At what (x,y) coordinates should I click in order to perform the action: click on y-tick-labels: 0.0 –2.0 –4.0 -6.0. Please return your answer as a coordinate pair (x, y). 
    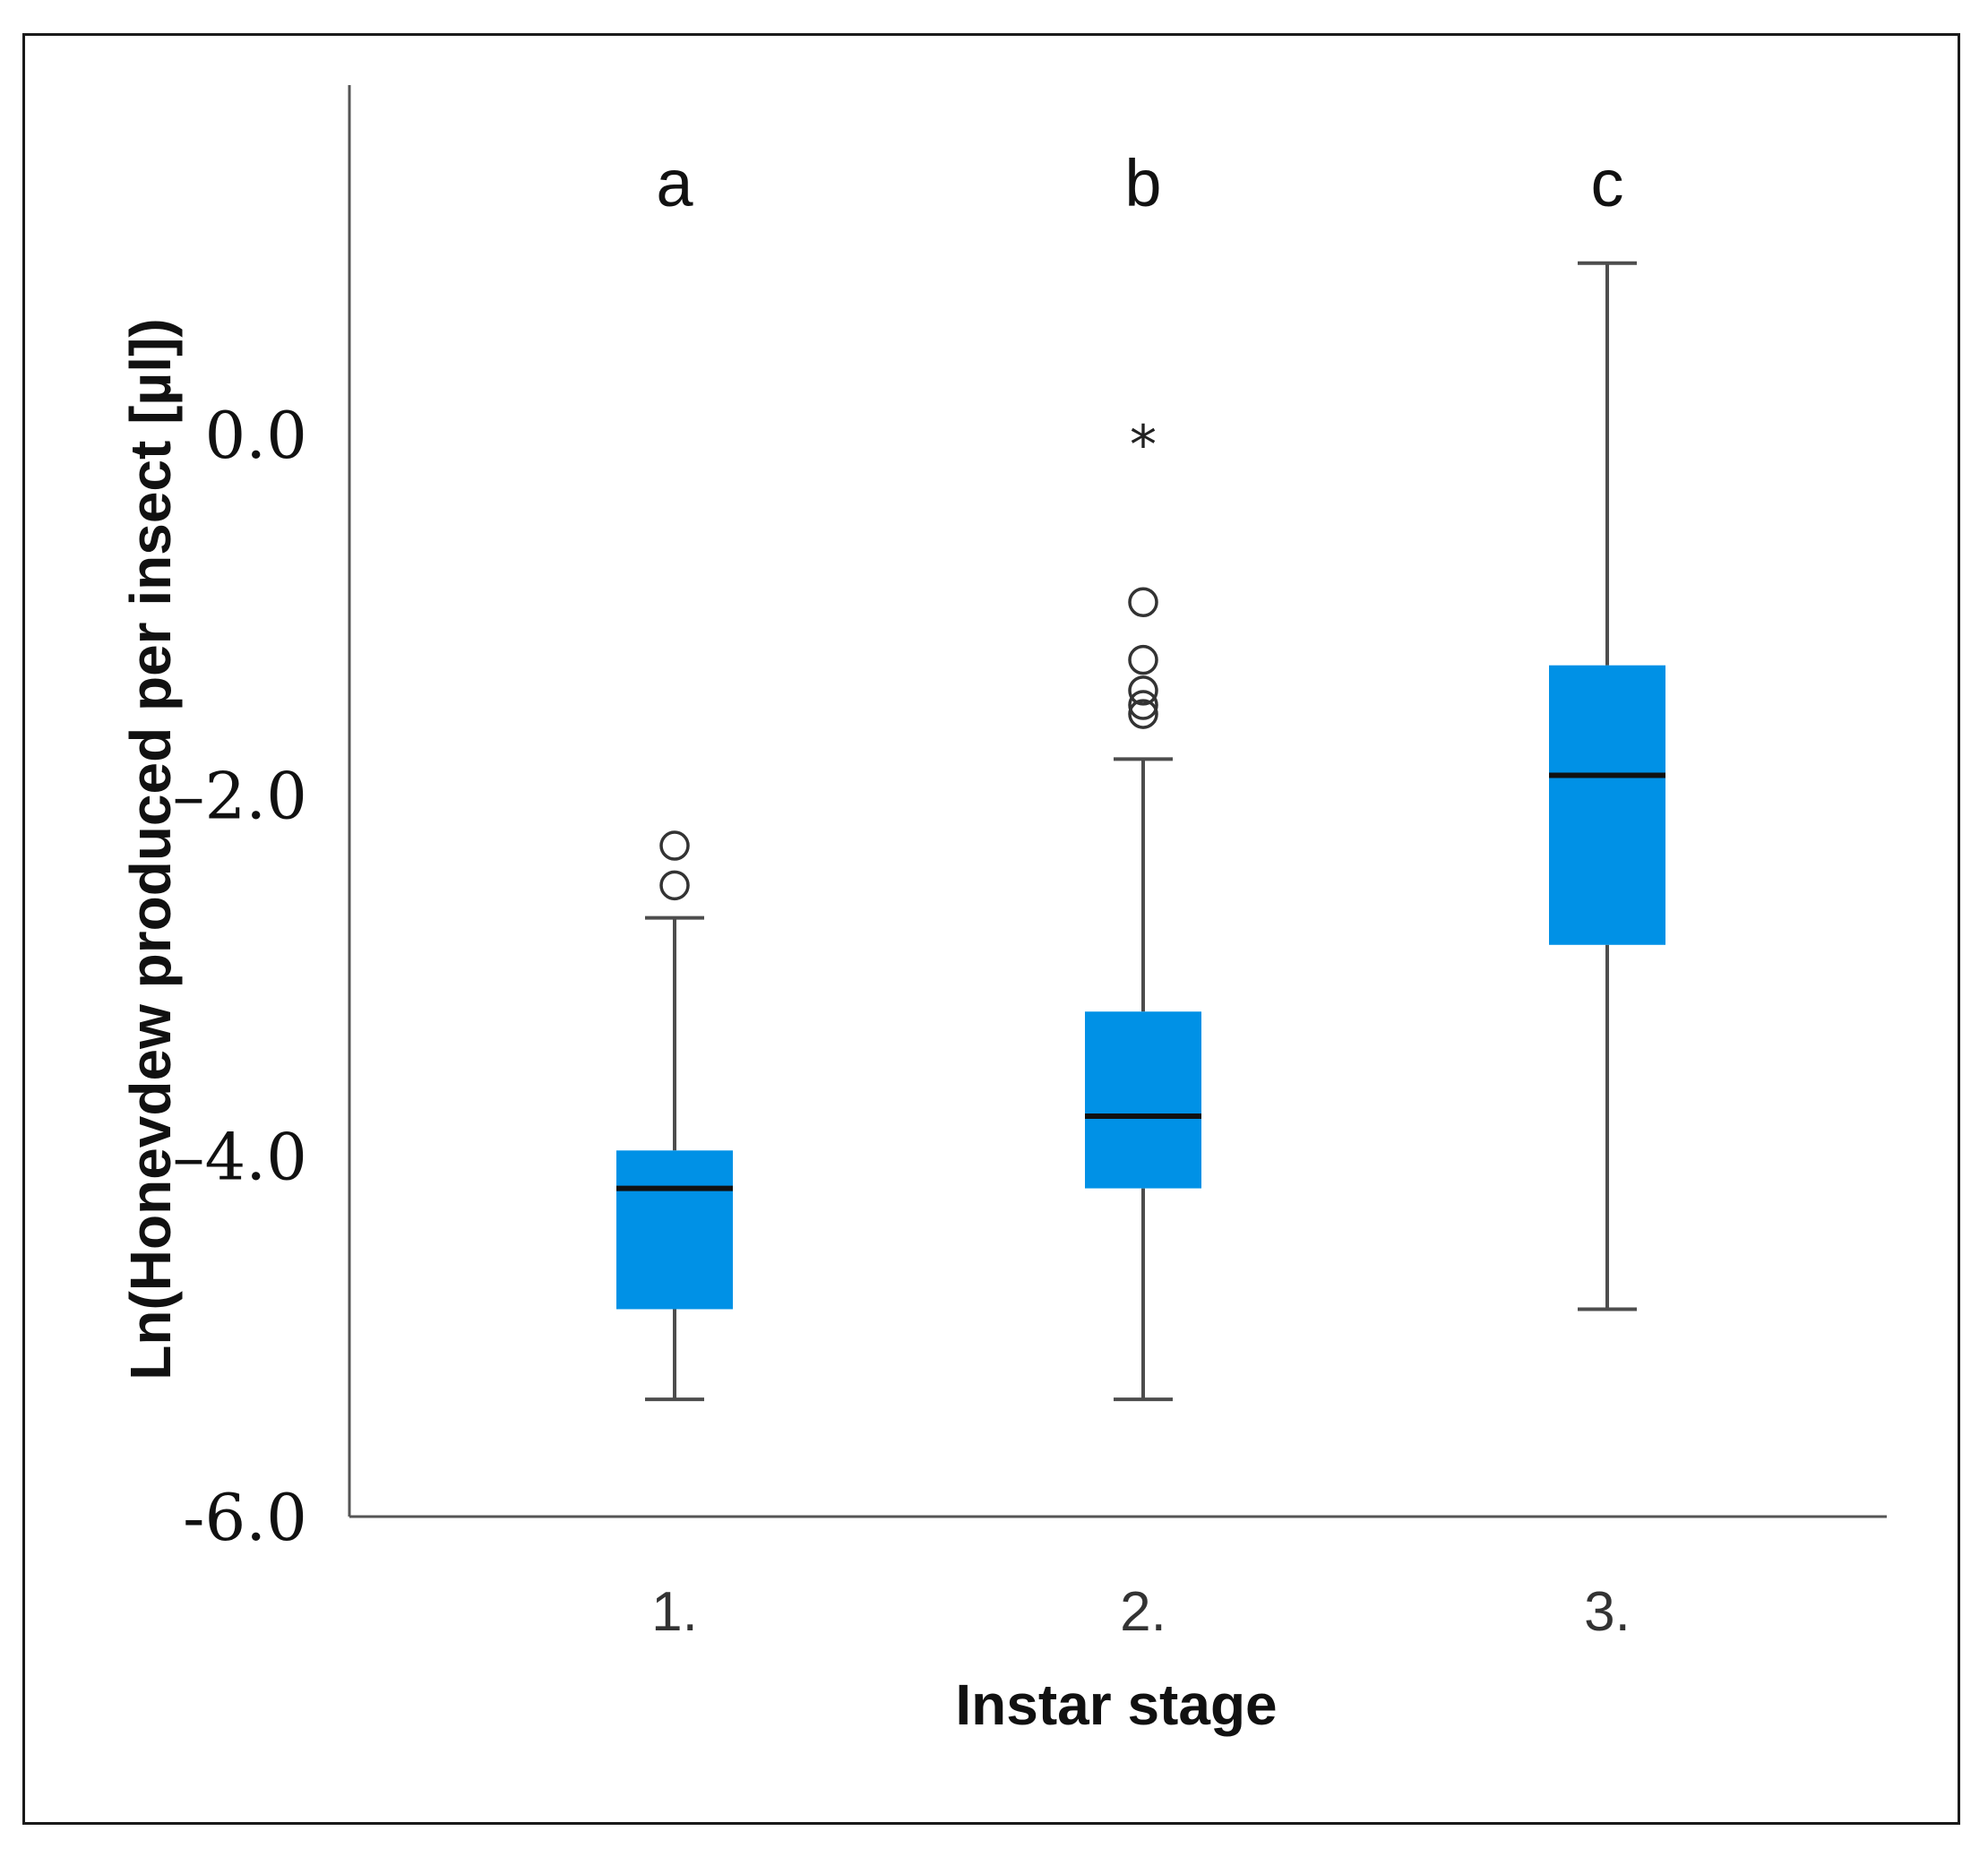
    Looking at the image, I should click on (239, 976).